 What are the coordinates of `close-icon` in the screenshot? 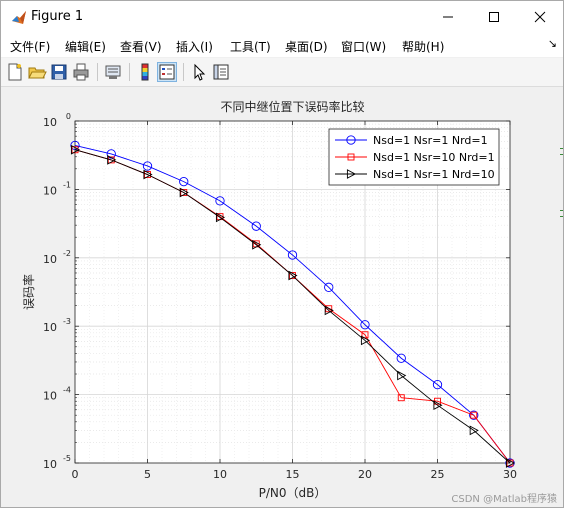 It's located at (540, 17).